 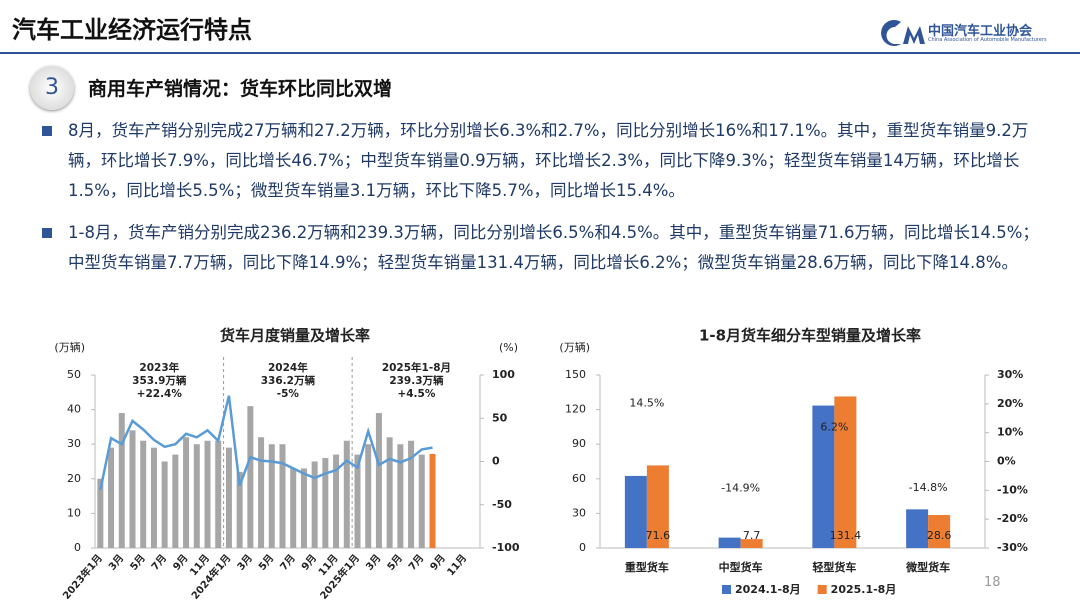 What do you see at coordinates (52, 88) in the screenshot?
I see `section-number: 3` at bounding box center [52, 88].